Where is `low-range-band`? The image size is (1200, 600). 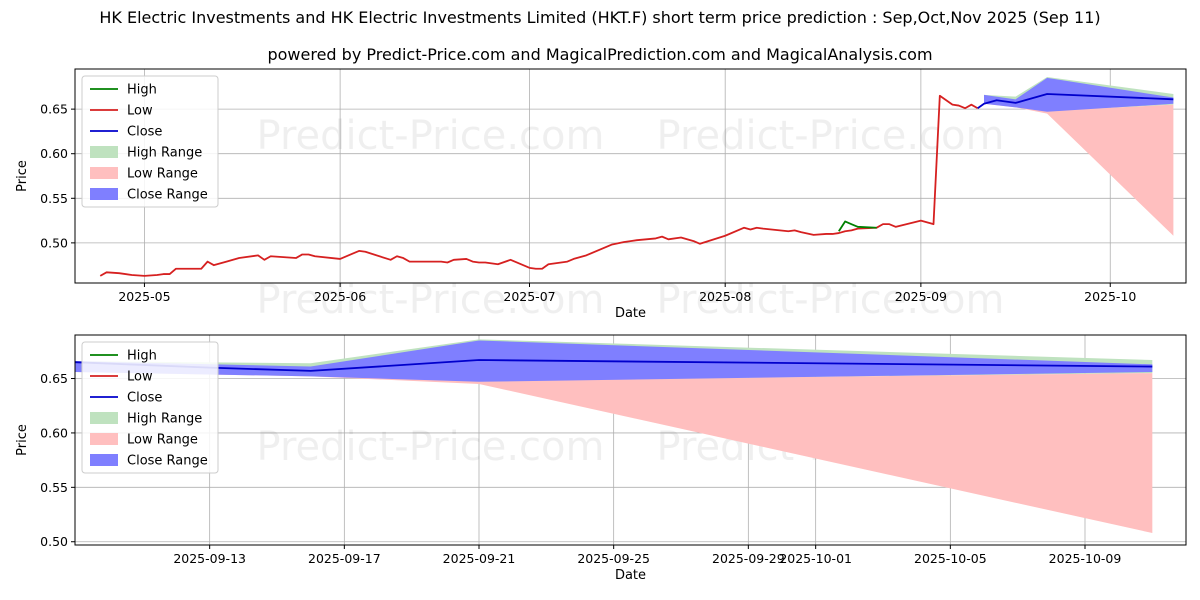
low-range-band is located at coordinates (1079, 165).